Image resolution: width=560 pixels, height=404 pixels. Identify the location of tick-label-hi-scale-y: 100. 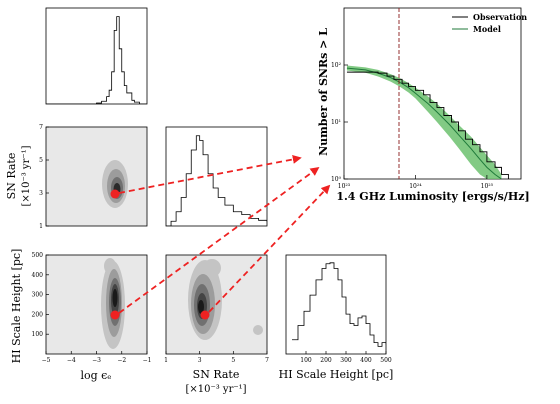
(38, 334).